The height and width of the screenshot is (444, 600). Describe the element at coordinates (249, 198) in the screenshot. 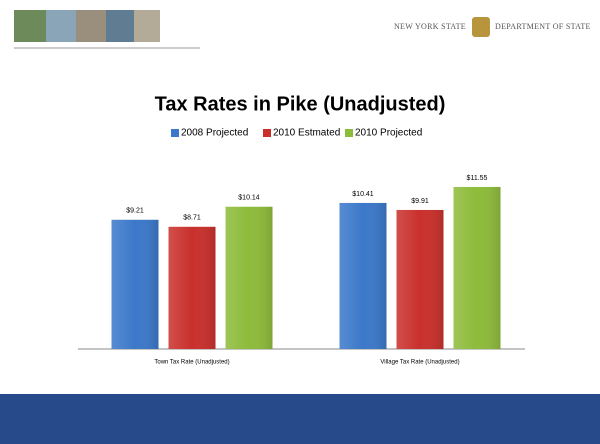

I see `value-label: $10.14` at that location.